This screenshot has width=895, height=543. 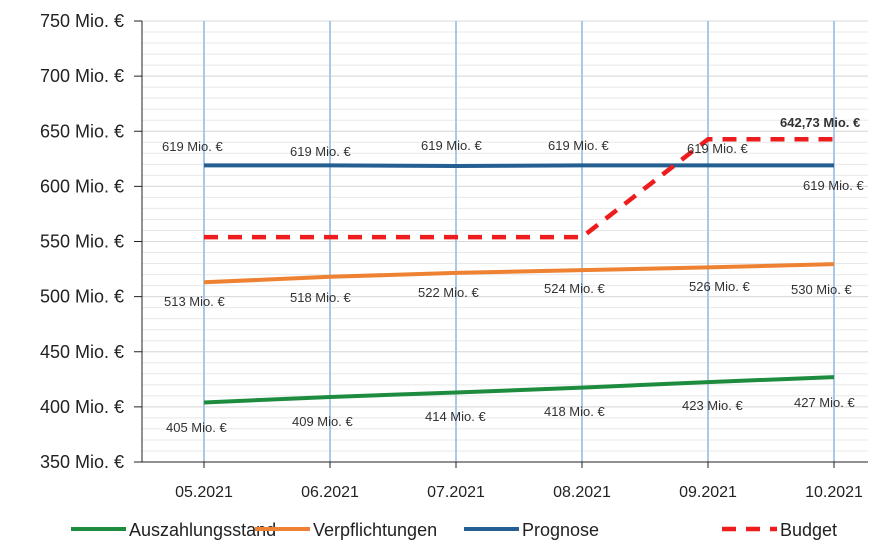 What do you see at coordinates (82, 21) in the screenshot?
I see `y-tick-label: 750 Mio. €` at bounding box center [82, 21].